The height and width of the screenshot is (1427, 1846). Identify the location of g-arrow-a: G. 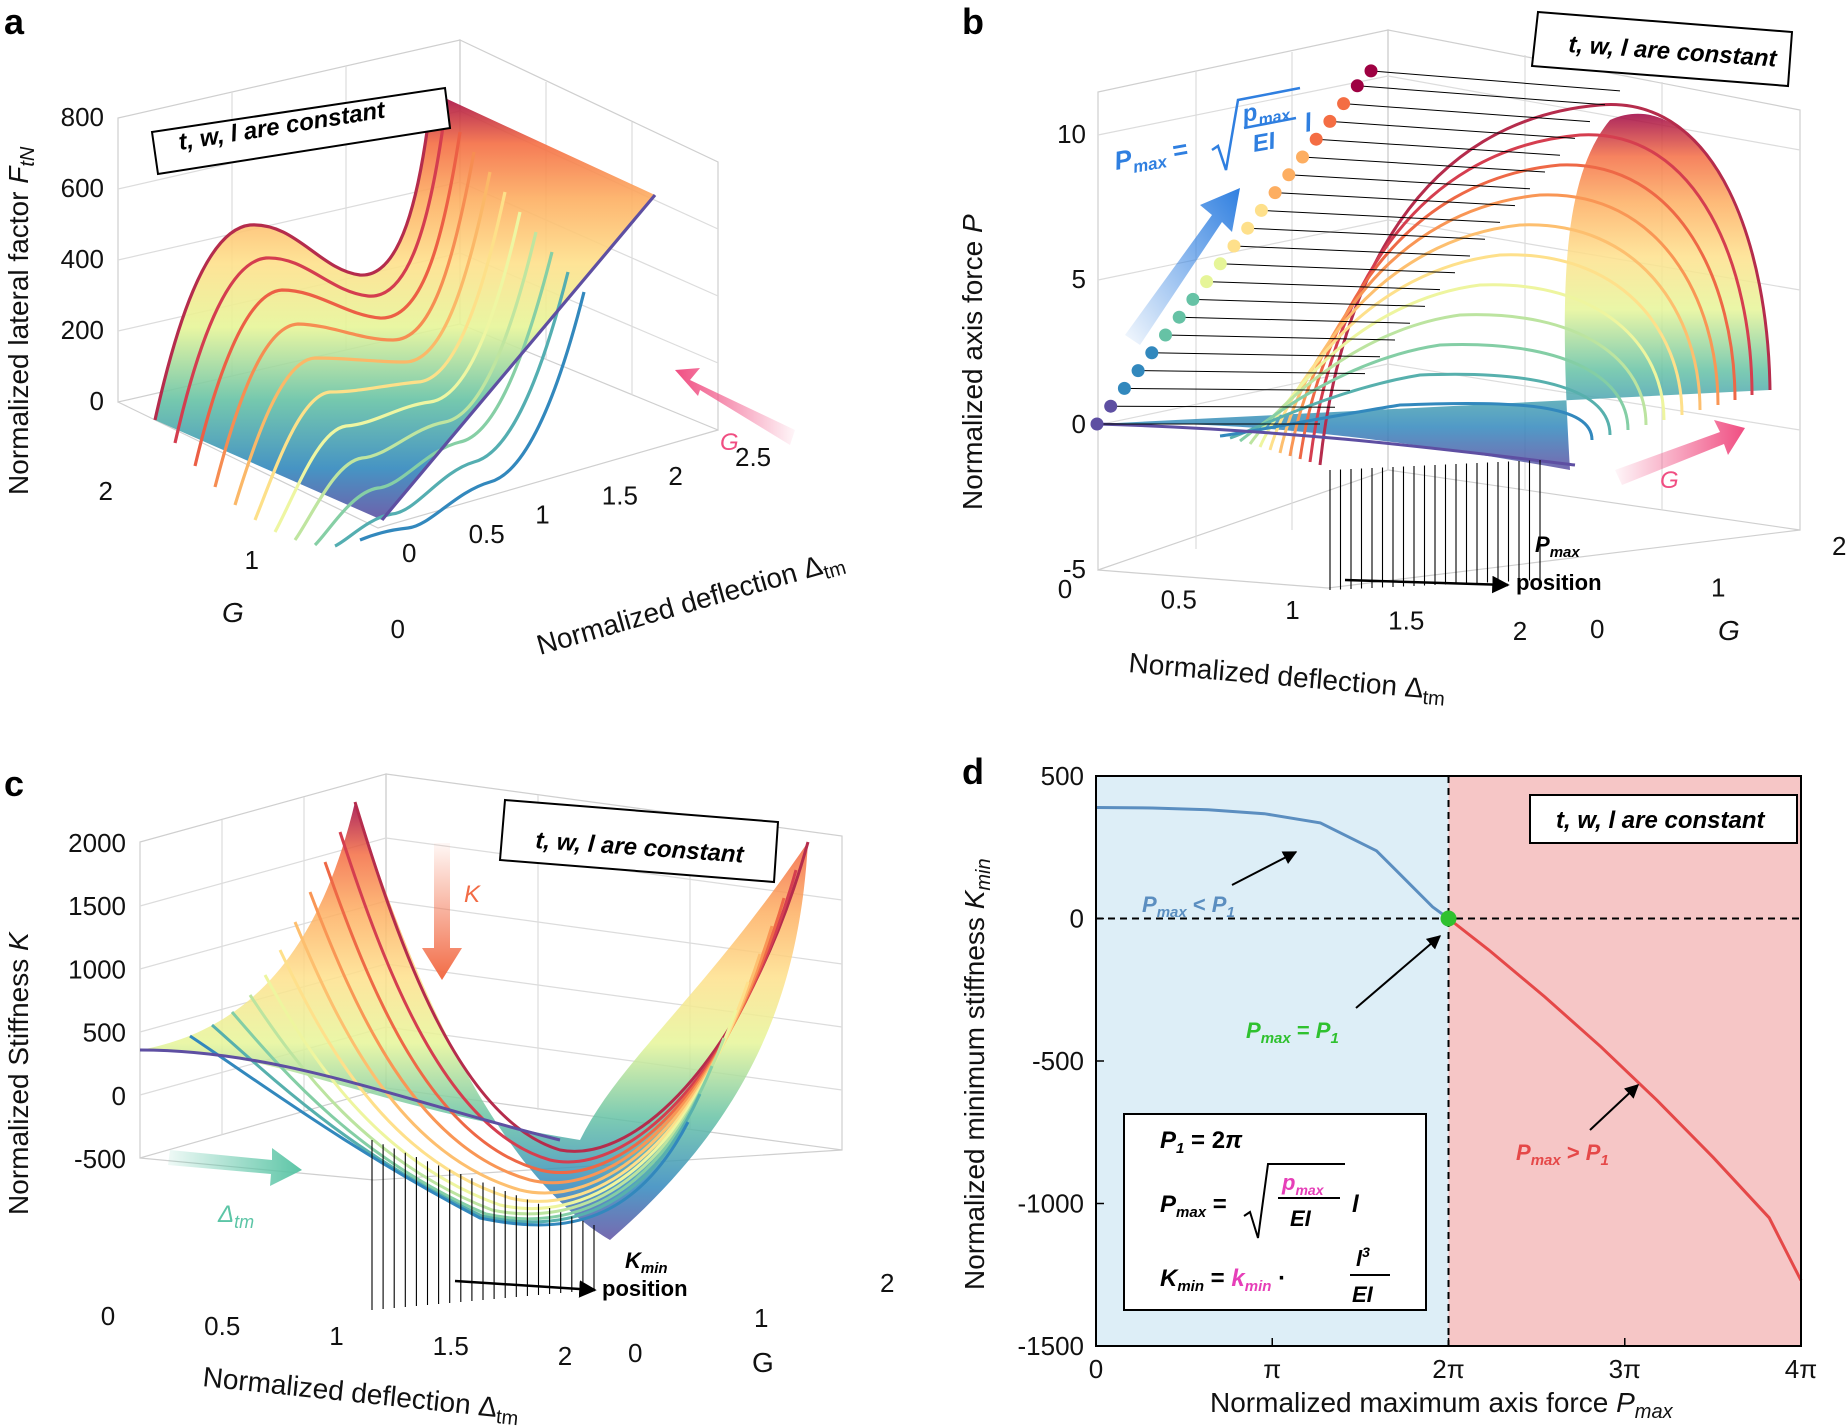
(735, 412).